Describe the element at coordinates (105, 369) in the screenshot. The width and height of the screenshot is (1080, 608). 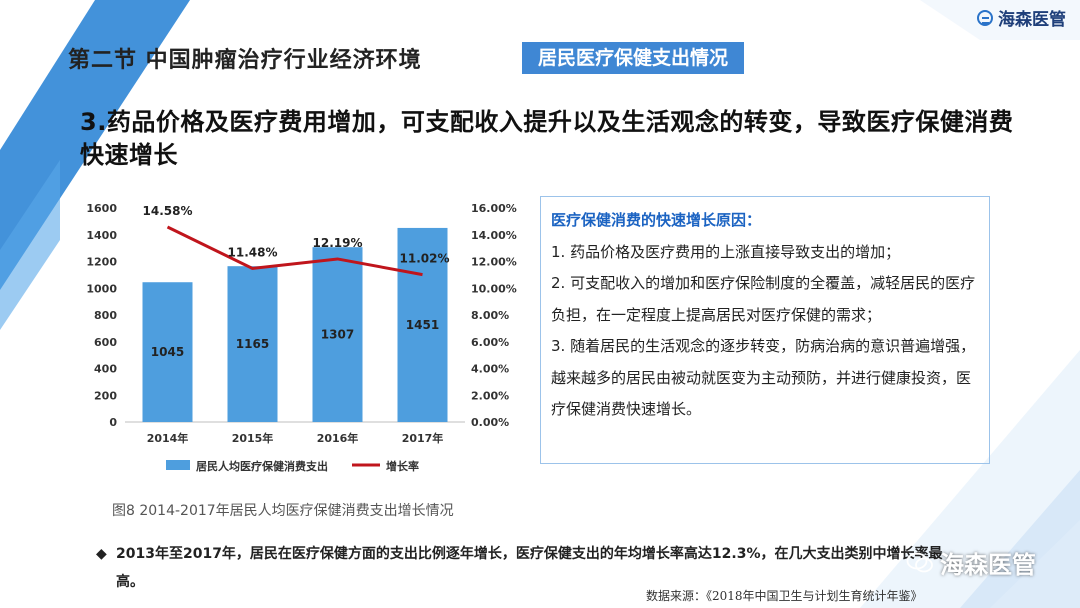
I see `y-left-tick-label: 400` at that location.